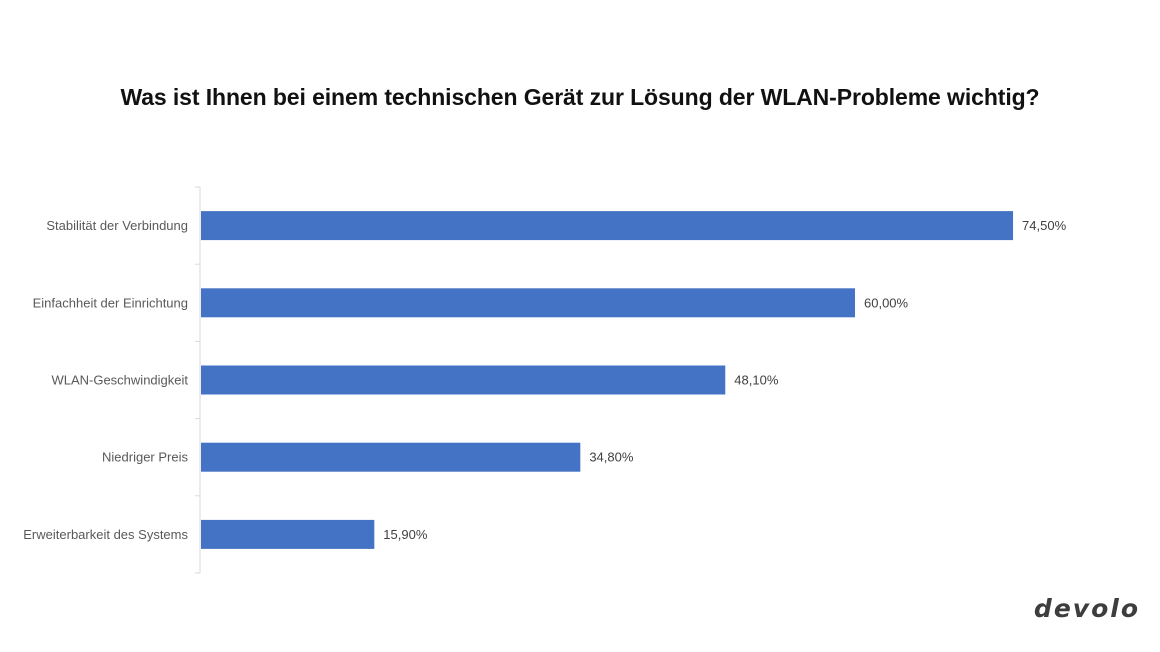 The height and width of the screenshot is (652, 1160). Describe the element at coordinates (145, 457) in the screenshot. I see `category-label: Niedriger Preis` at that location.